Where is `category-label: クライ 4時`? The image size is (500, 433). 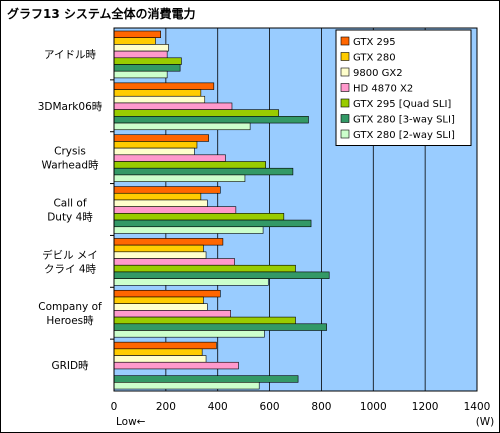 category-label: クライ 4時 is located at coordinates (70, 269).